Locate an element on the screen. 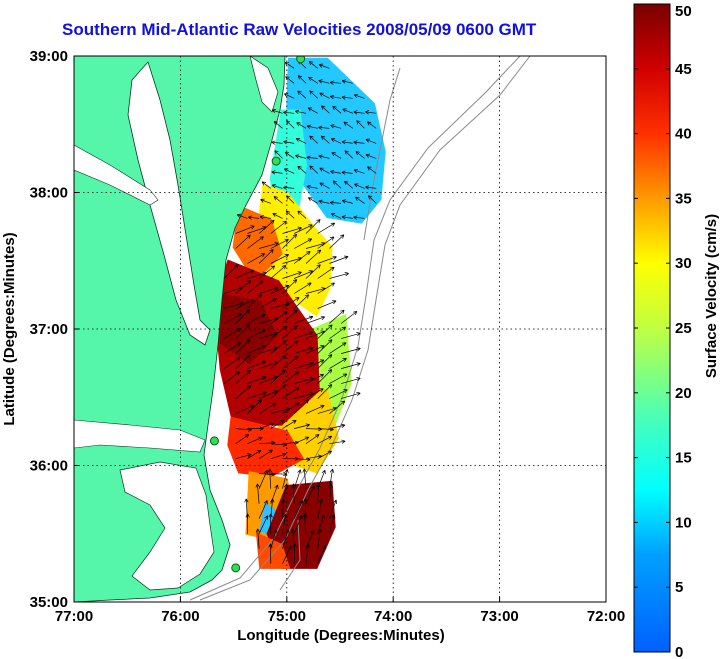 This screenshot has height=659, width=724. colorbar-tick-label: 40 is located at coordinates (683, 134).